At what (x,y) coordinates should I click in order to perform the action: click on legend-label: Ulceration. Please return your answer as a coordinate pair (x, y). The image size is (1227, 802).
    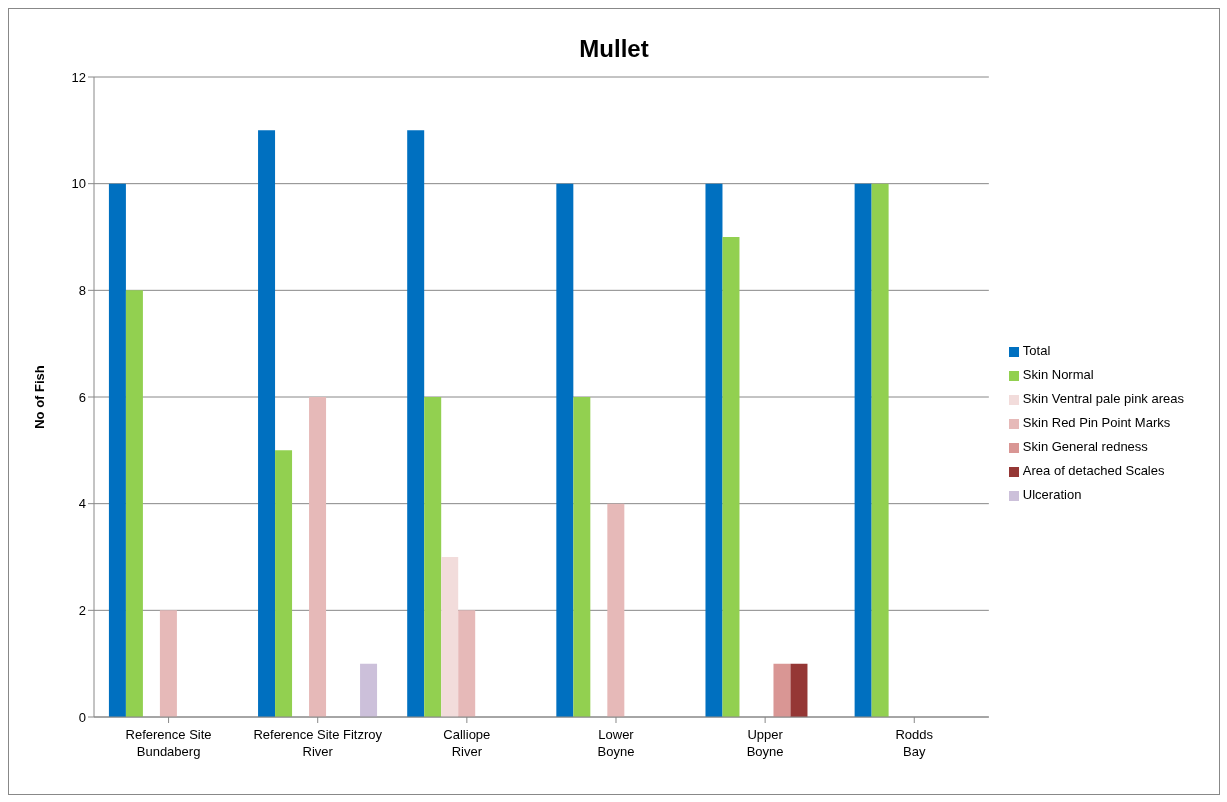
    Looking at the image, I should click on (1052, 494).